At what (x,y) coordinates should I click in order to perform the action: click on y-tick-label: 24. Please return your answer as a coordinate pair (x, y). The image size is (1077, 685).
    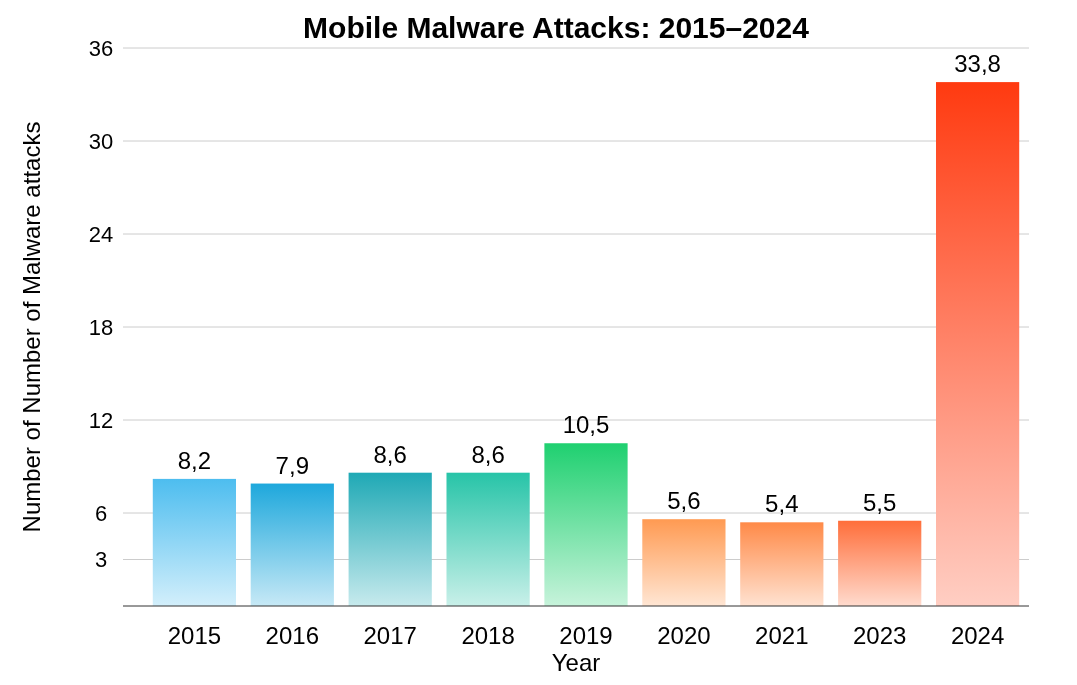
    Looking at the image, I should click on (101, 234).